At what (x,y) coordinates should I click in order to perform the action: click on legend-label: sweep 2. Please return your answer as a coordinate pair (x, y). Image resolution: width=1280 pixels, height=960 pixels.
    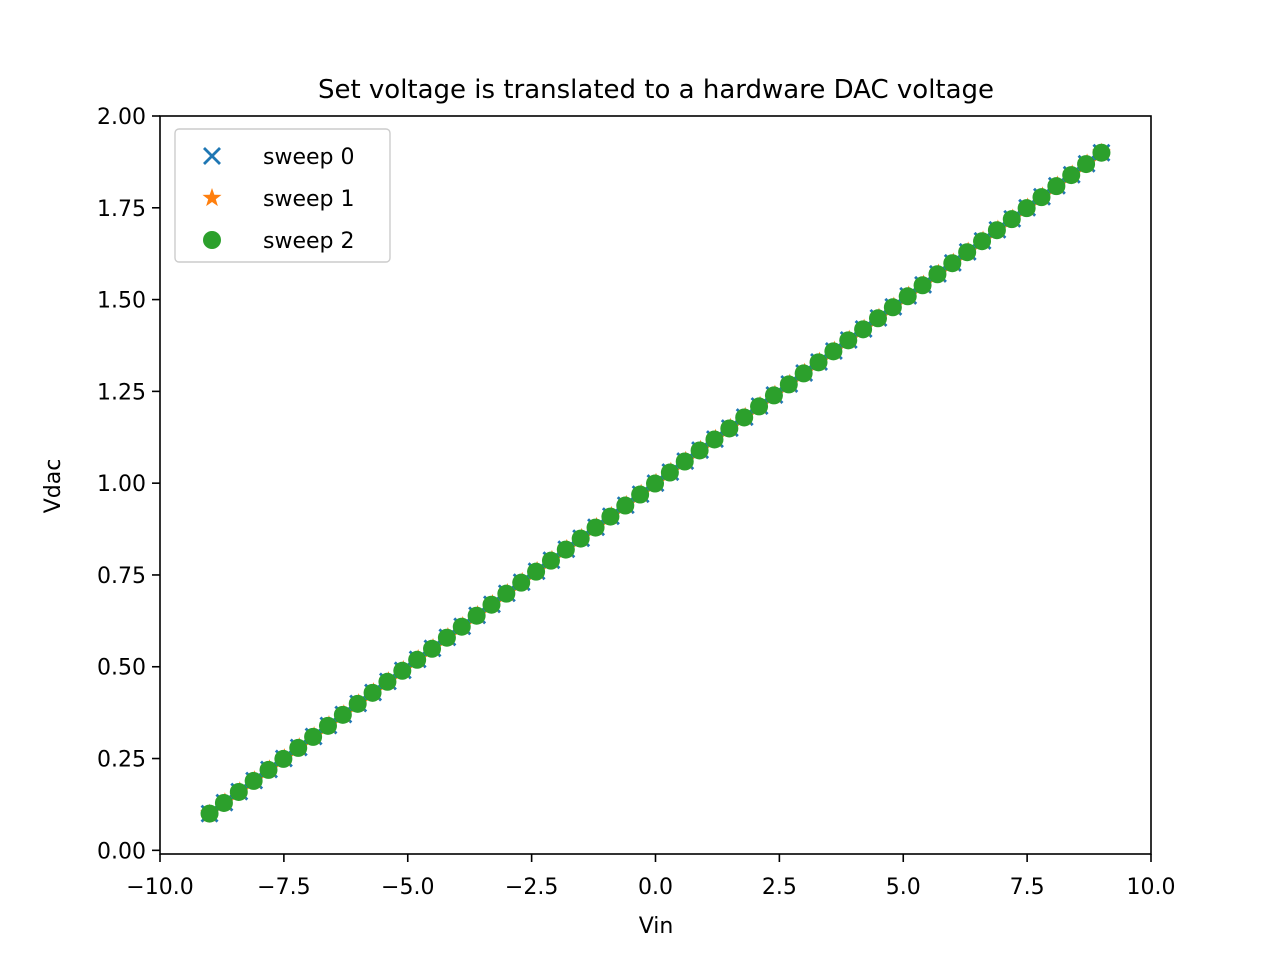
    Looking at the image, I should click on (308, 241).